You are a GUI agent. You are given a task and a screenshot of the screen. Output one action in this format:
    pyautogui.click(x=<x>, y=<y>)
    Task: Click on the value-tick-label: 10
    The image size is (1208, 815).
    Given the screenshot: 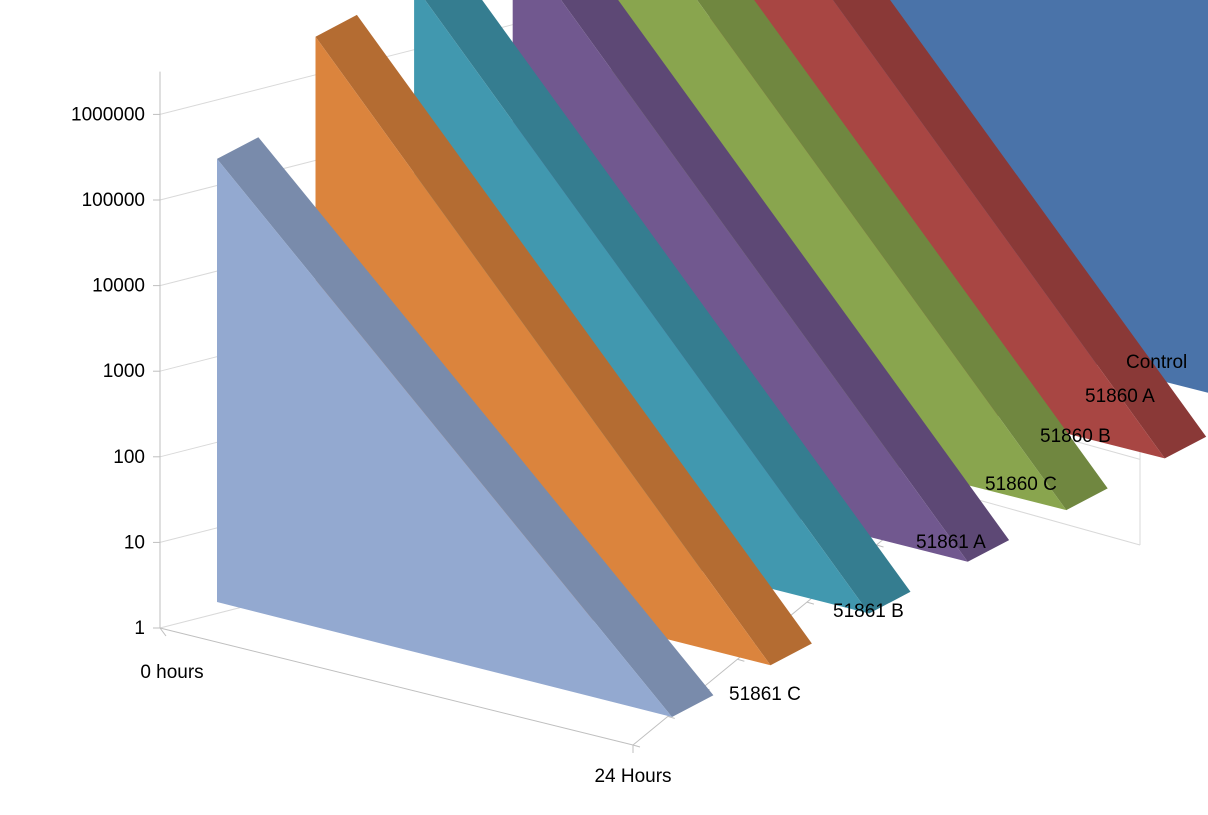 What is the action you would take?
    pyautogui.click(x=134, y=542)
    